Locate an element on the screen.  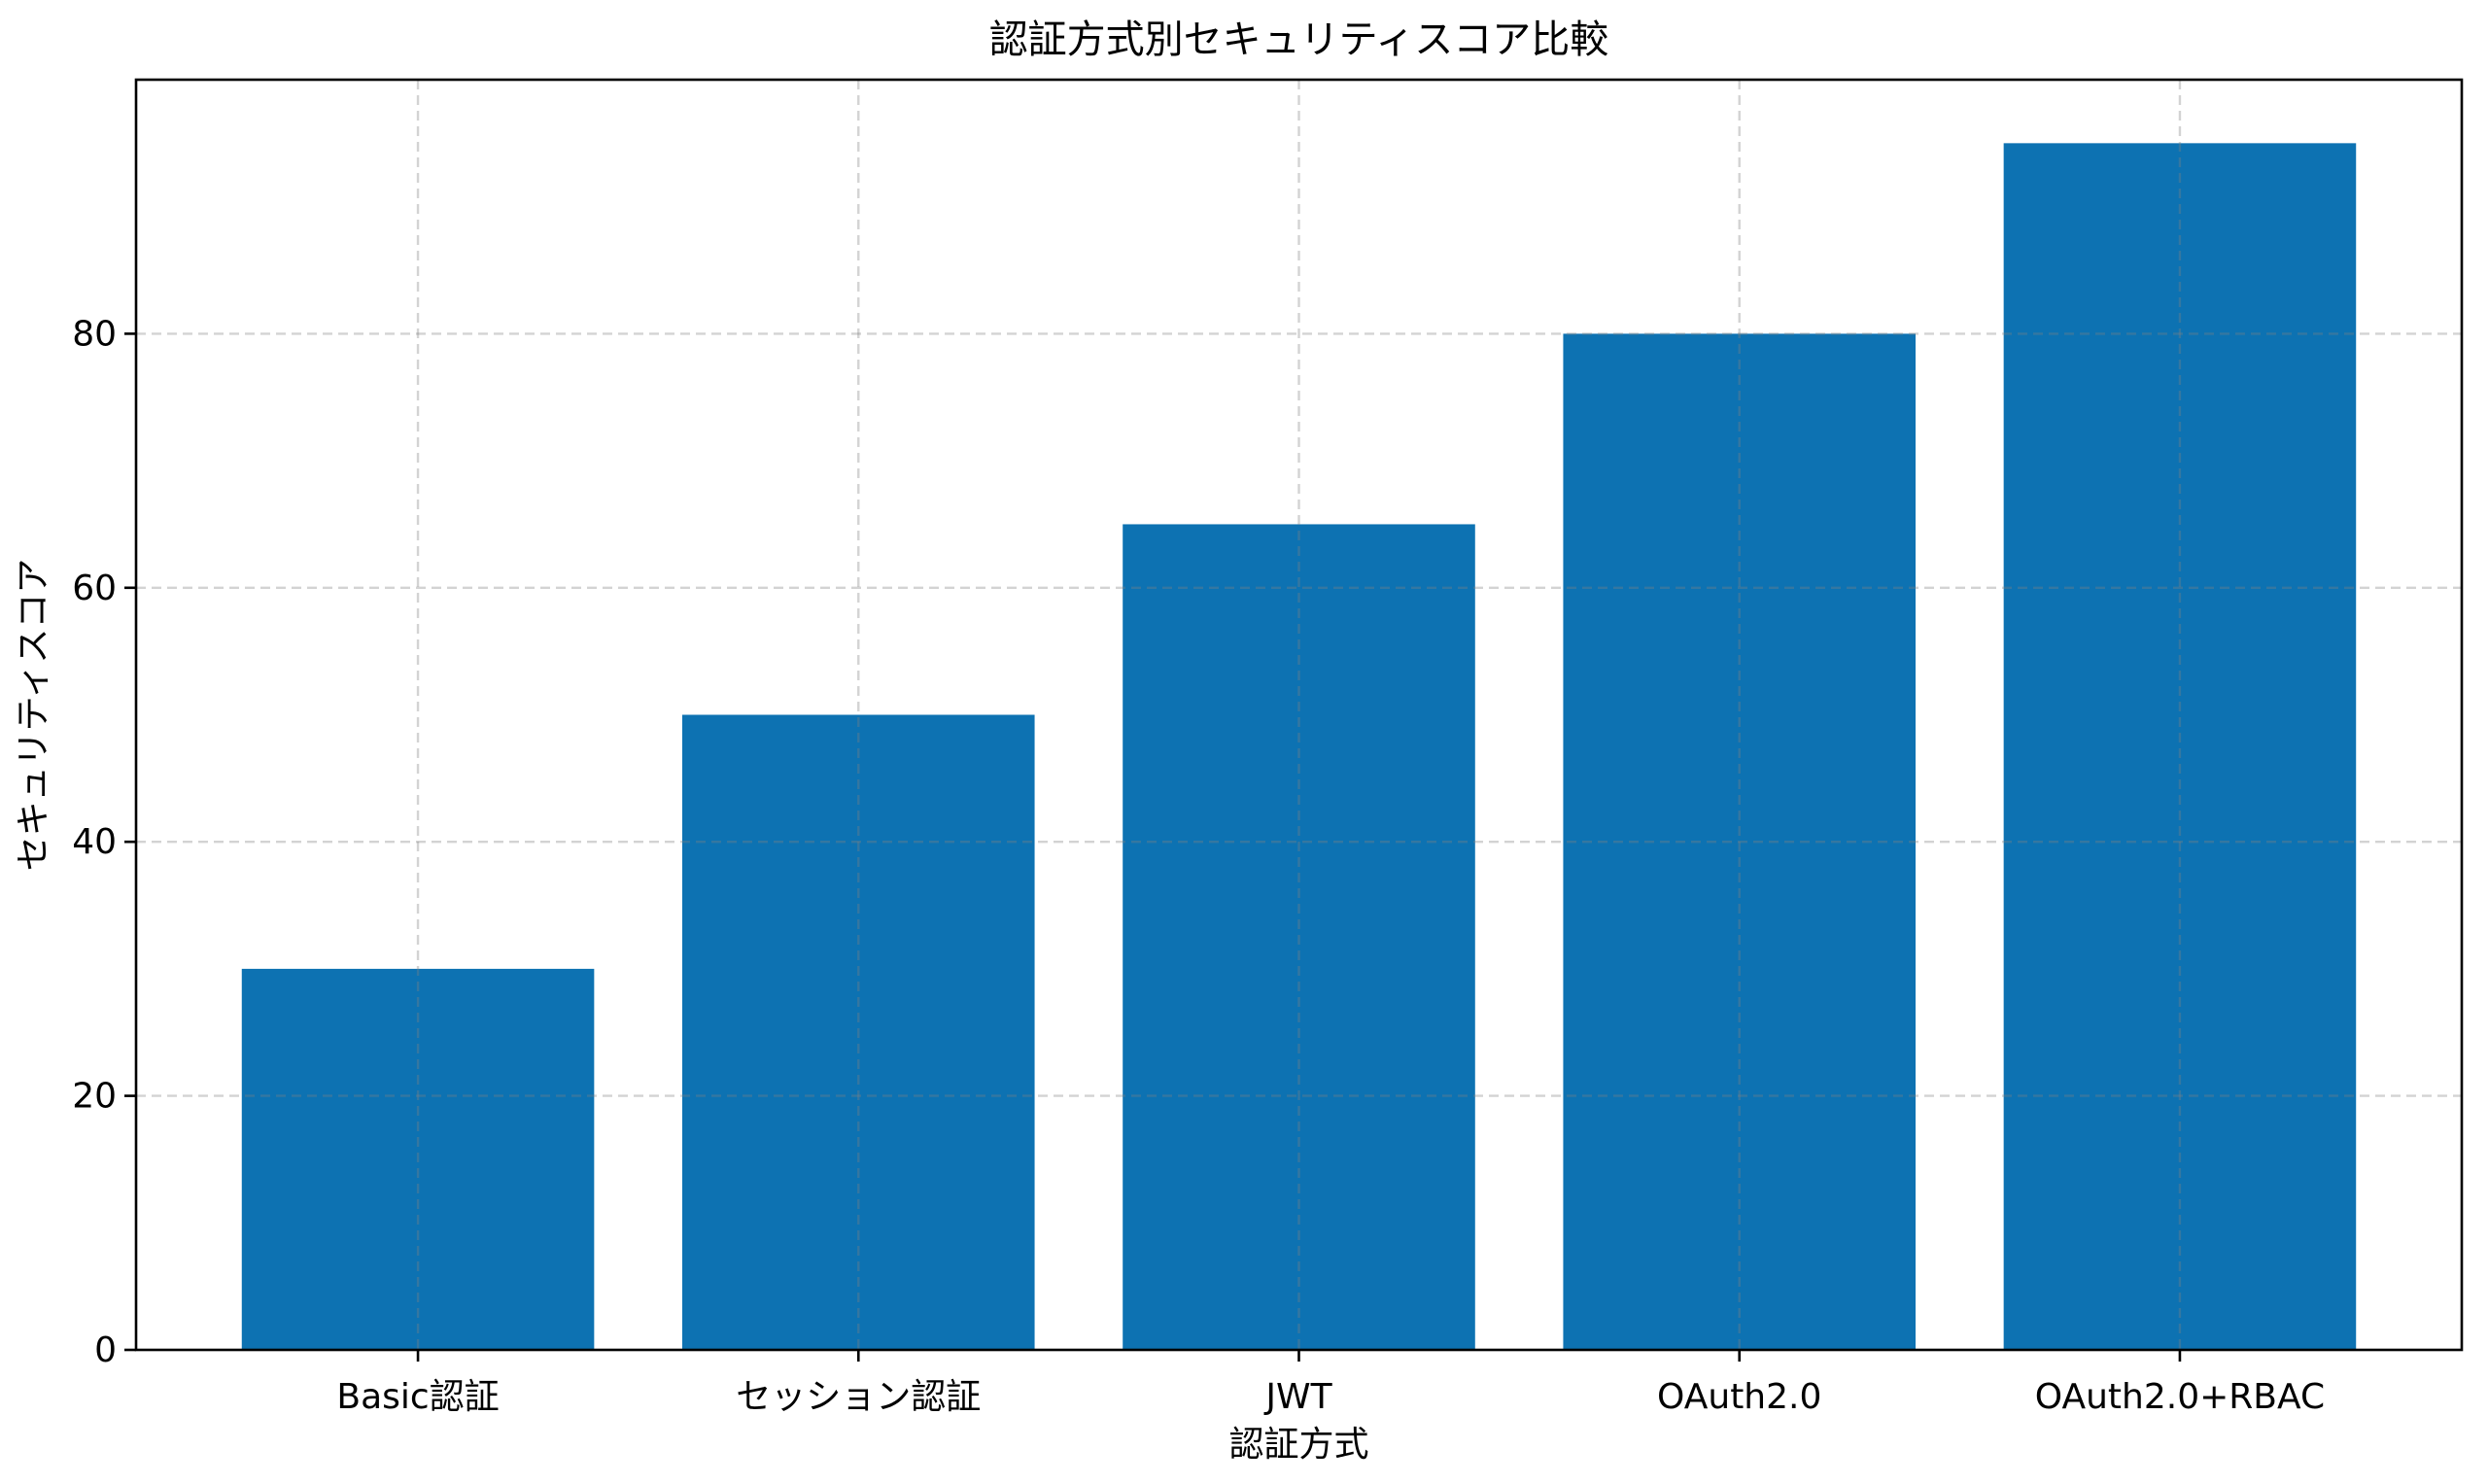
x-tick-label-JWT: JWT is located at coordinates (1297, 1397).